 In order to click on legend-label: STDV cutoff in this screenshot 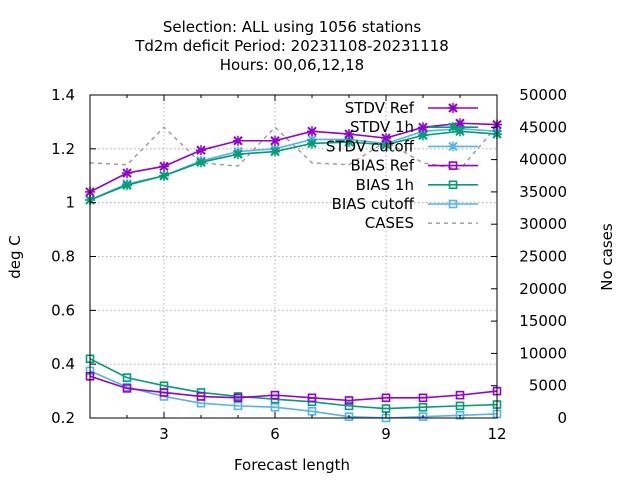, I will do `click(370, 146)`.